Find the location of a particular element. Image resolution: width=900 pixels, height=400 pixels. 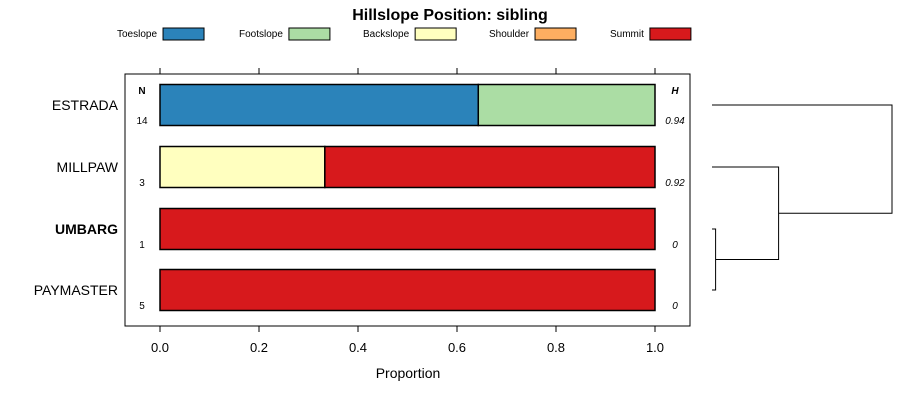

row-h-umbarg: 0 is located at coordinates (675, 245).